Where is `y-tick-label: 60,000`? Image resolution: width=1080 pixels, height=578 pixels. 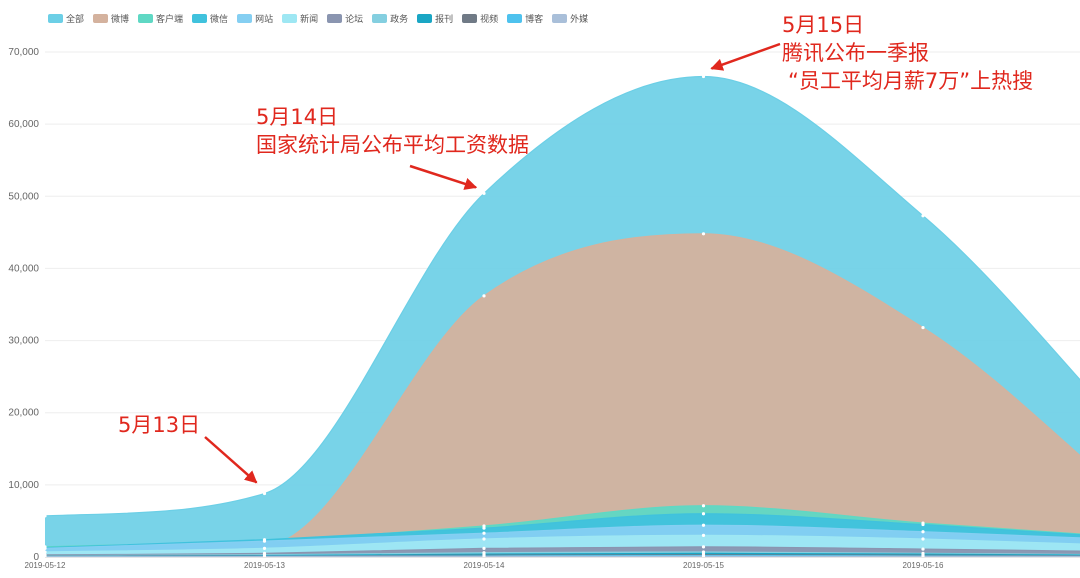 y-tick-label: 60,000 is located at coordinates (23, 124).